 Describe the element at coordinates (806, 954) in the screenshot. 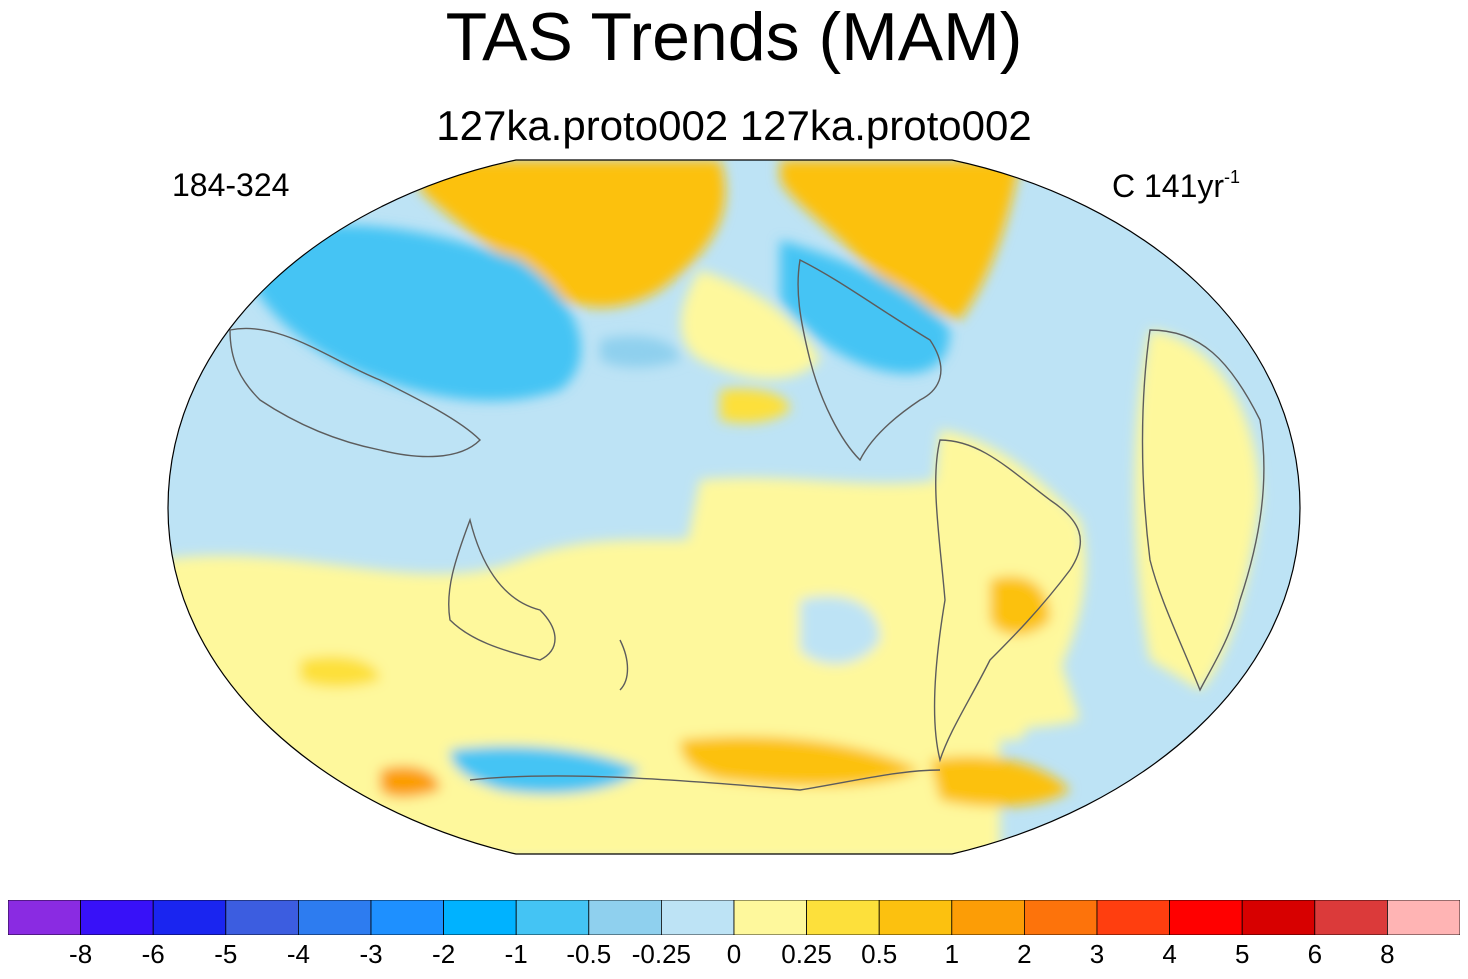

I see `colorbar-tick-label: 0.25` at that location.